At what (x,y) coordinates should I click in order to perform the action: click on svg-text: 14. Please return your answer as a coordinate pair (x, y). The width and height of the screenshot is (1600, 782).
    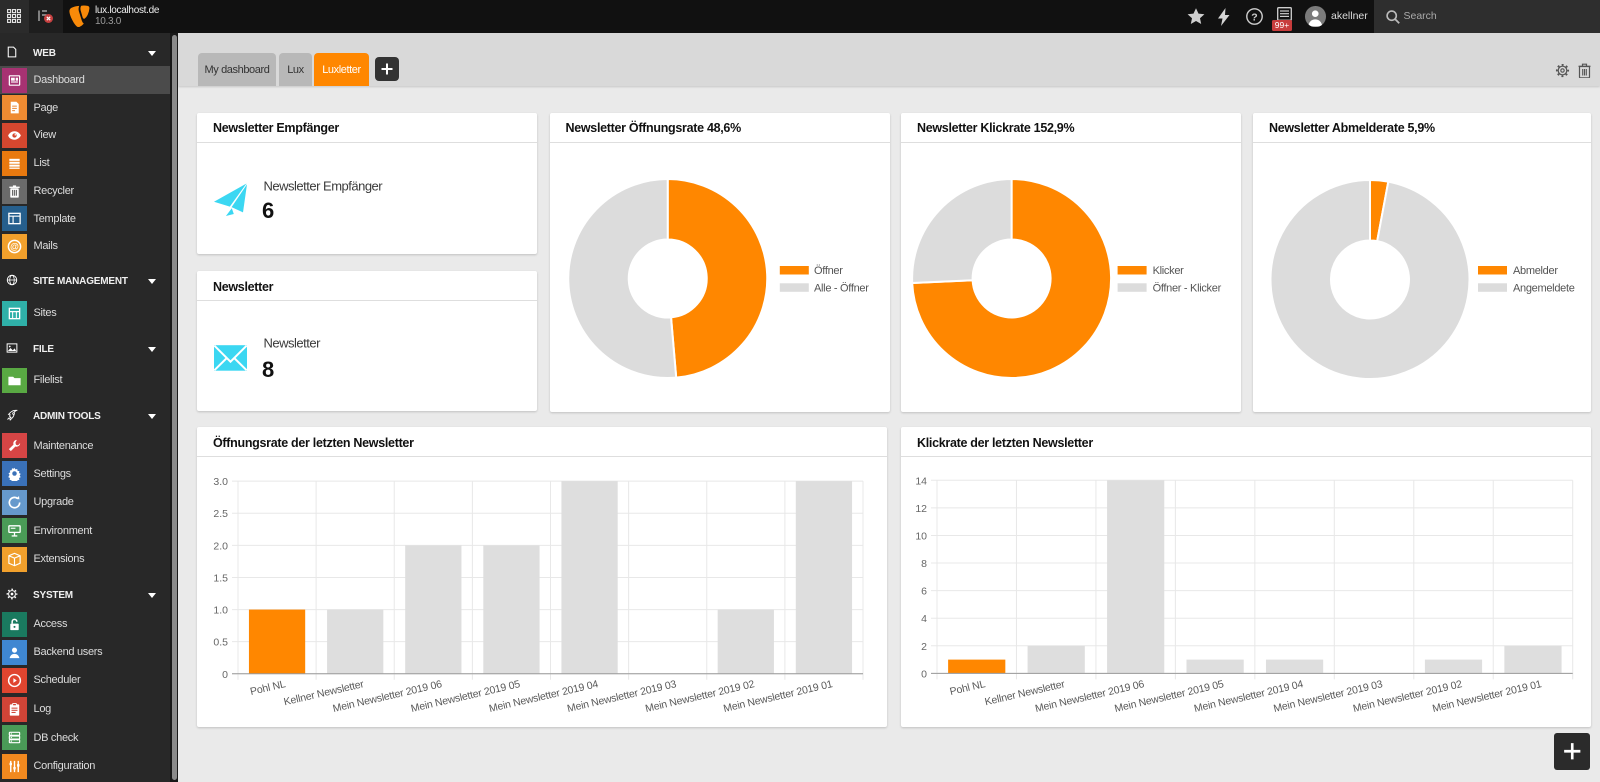
    Looking at the image, I should click on (921, 481).